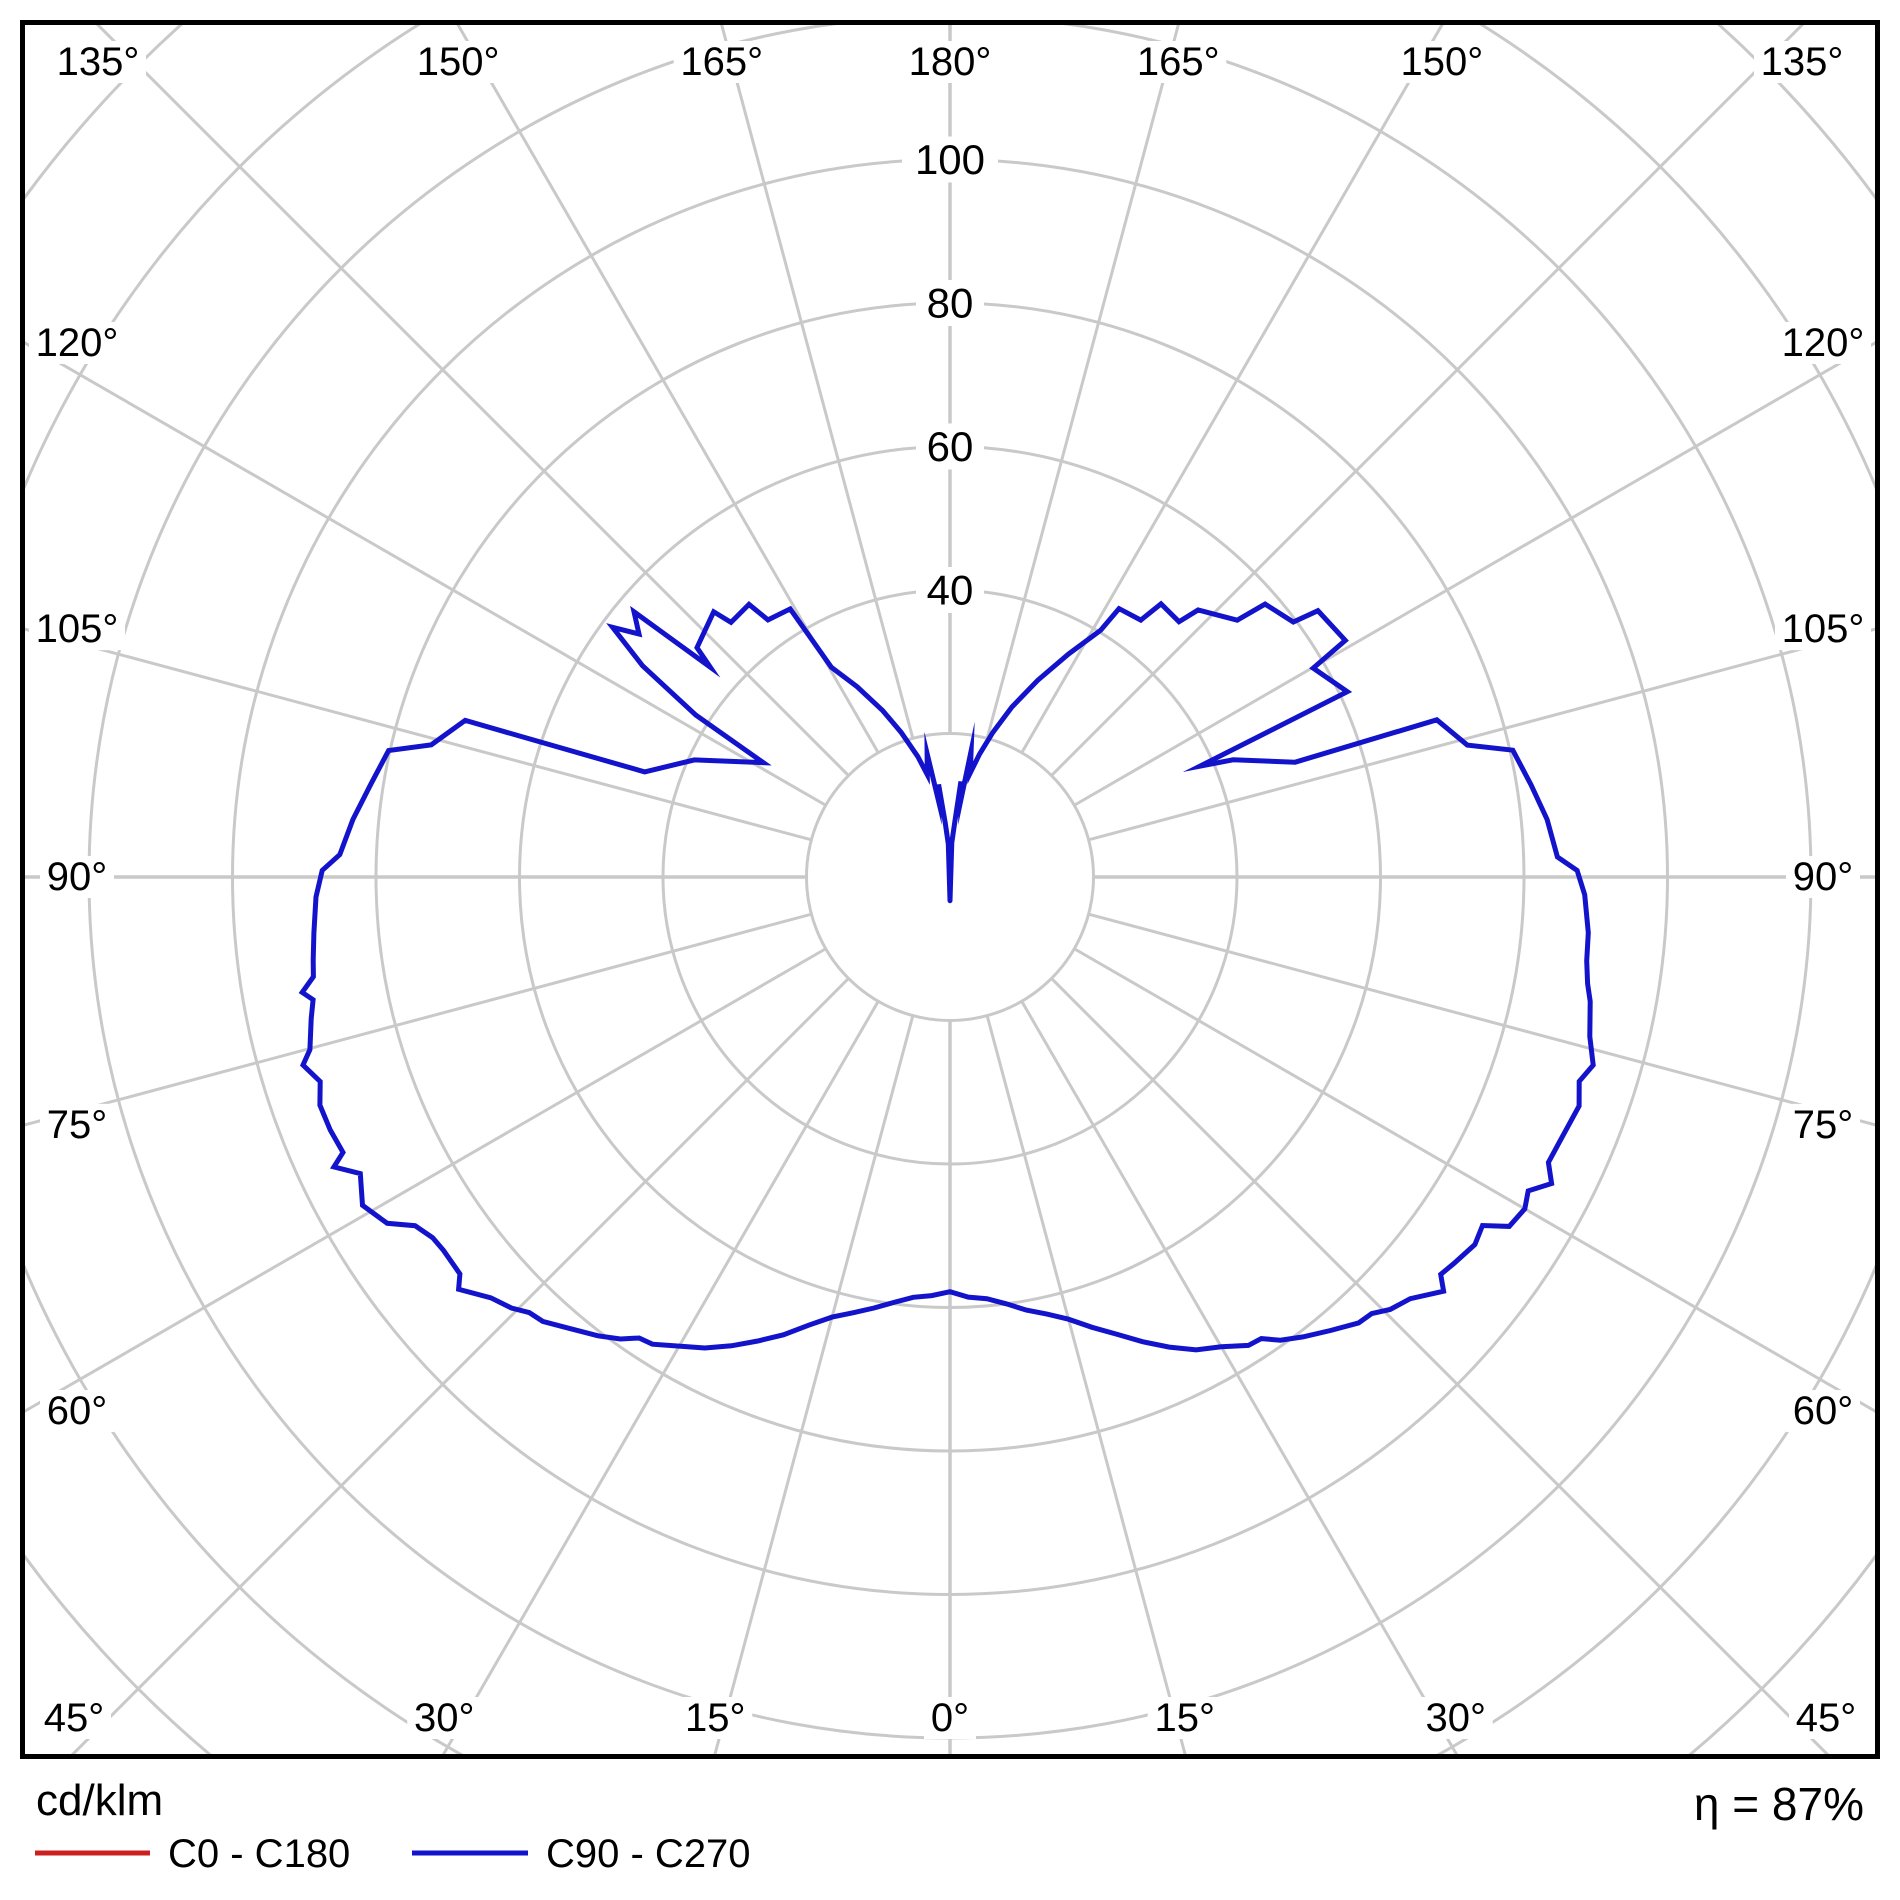  I want to click on legend-label-c0: C0 - C180, so click(259, 1854).